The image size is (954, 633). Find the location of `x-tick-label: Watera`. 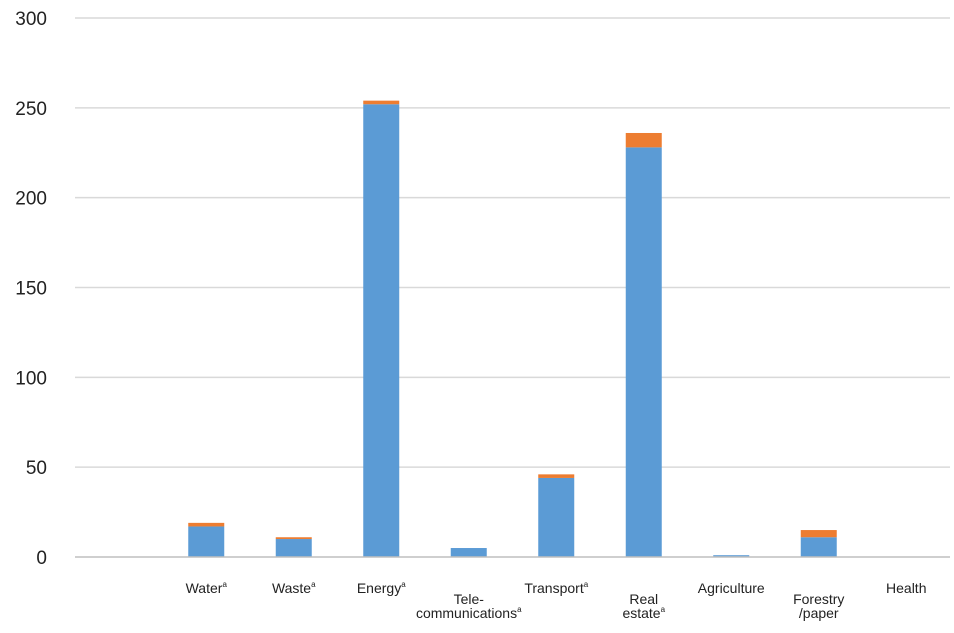

x-tick-label: Watera is located at coordinates (207, 588).